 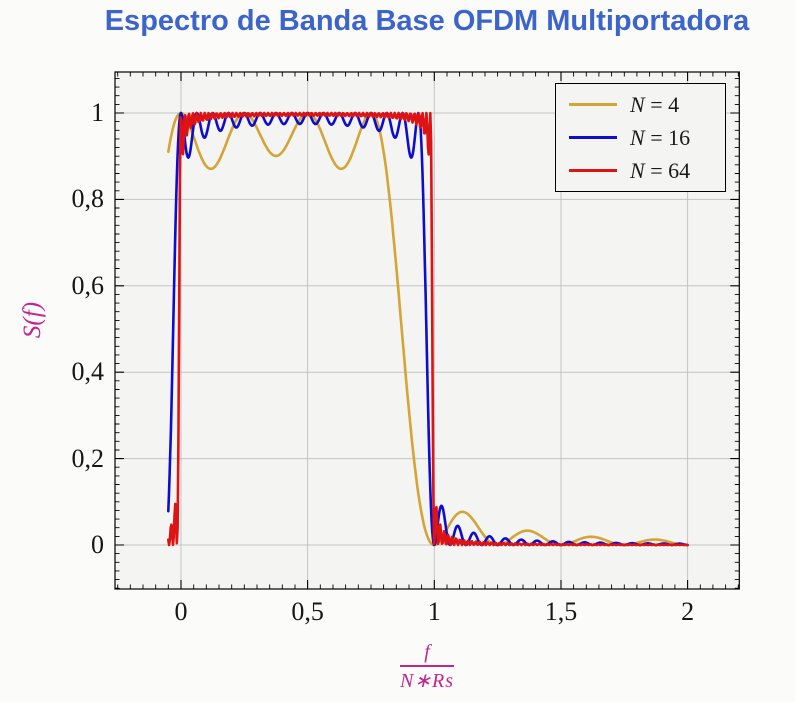 I want to click on legend-item: N = 16, so click(x=640, y=138).